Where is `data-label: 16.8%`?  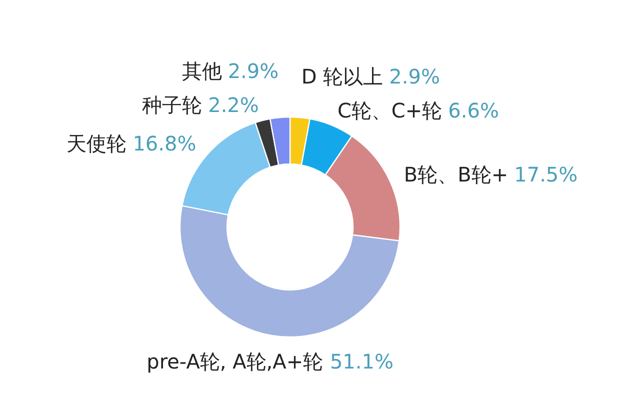
data-label: 16.8% is located at coordinates (164, 143).